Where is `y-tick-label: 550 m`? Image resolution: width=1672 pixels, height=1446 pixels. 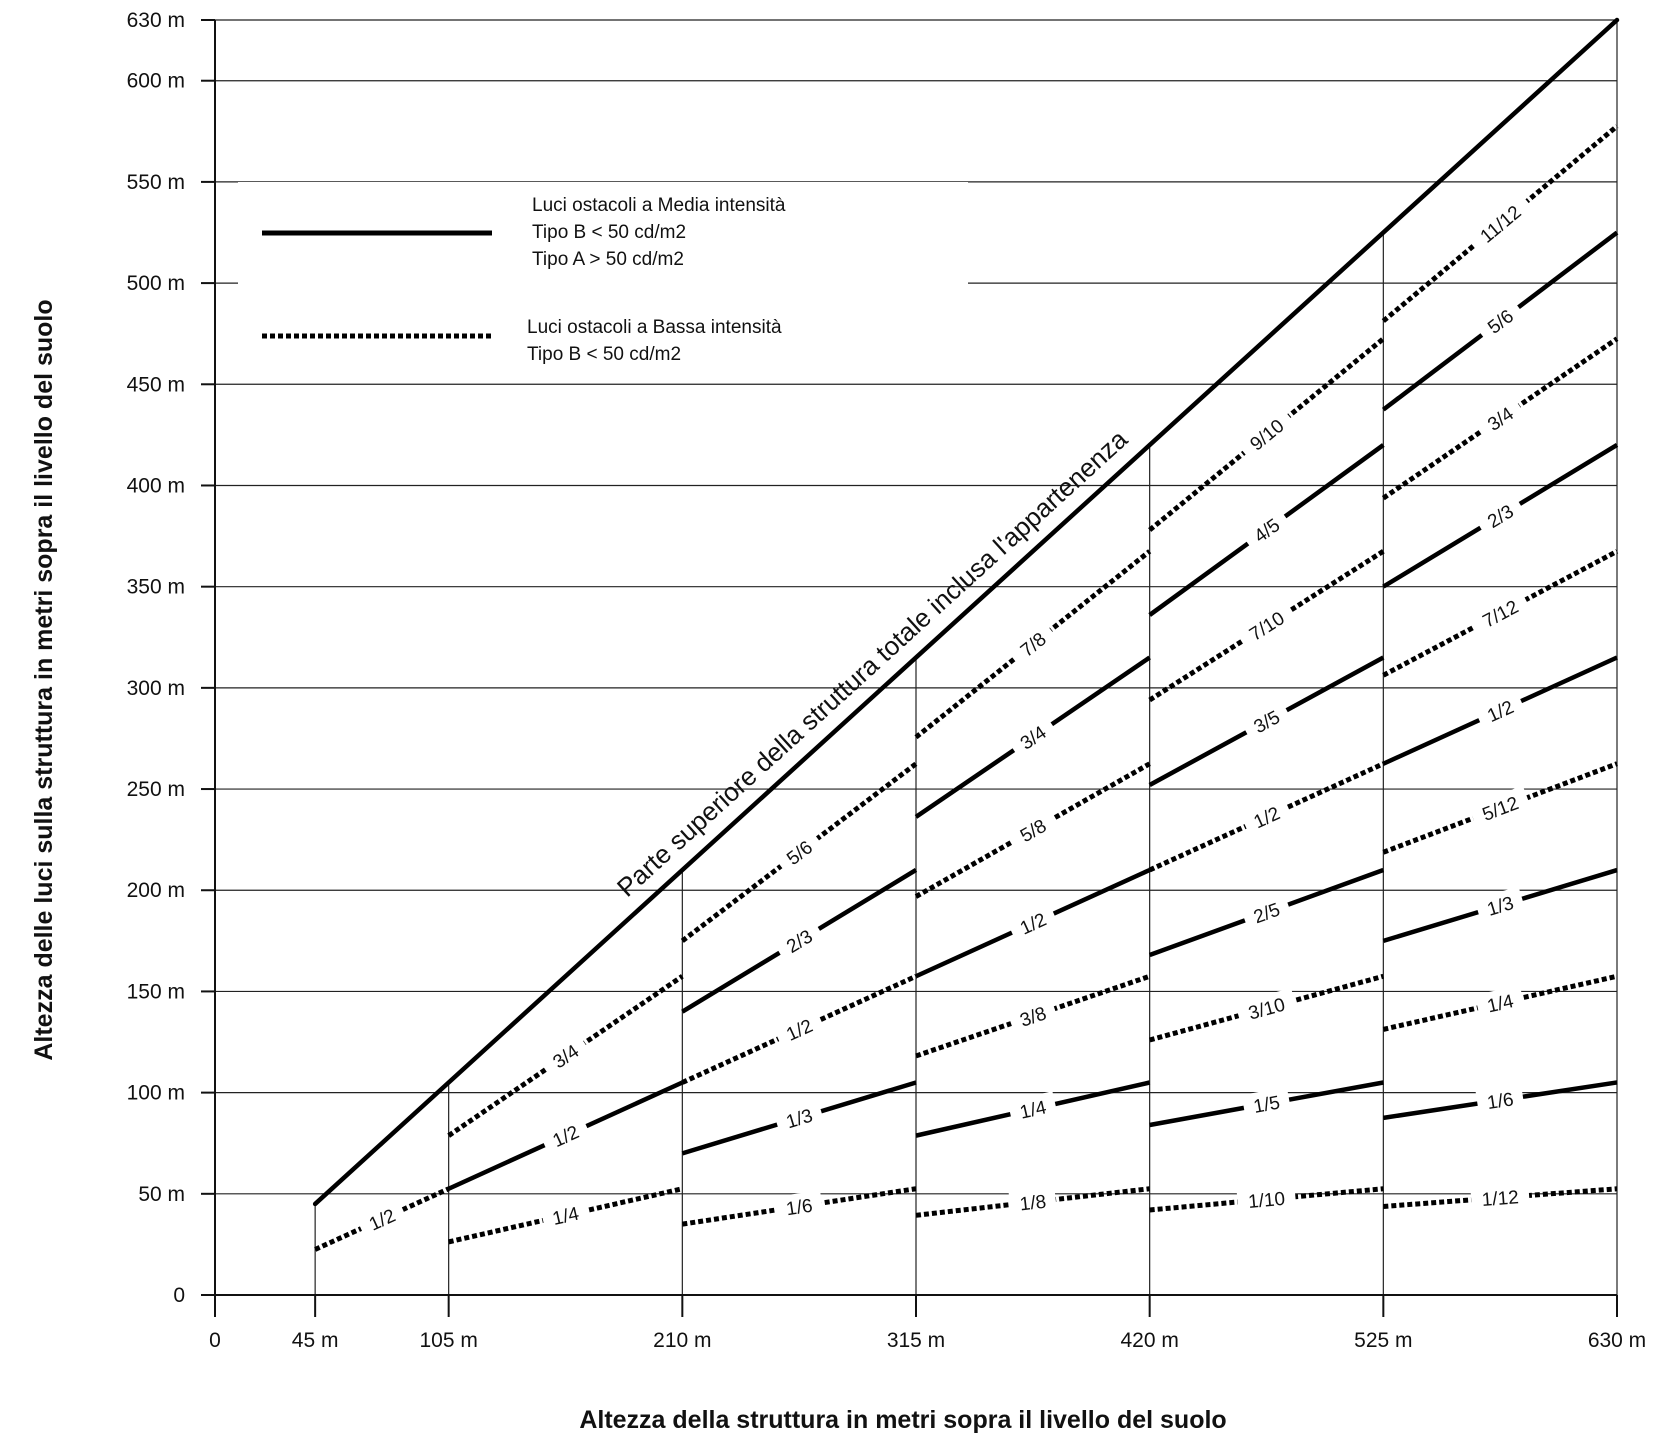 y-tick-label: 550 m is located at coordinates (156, 182).